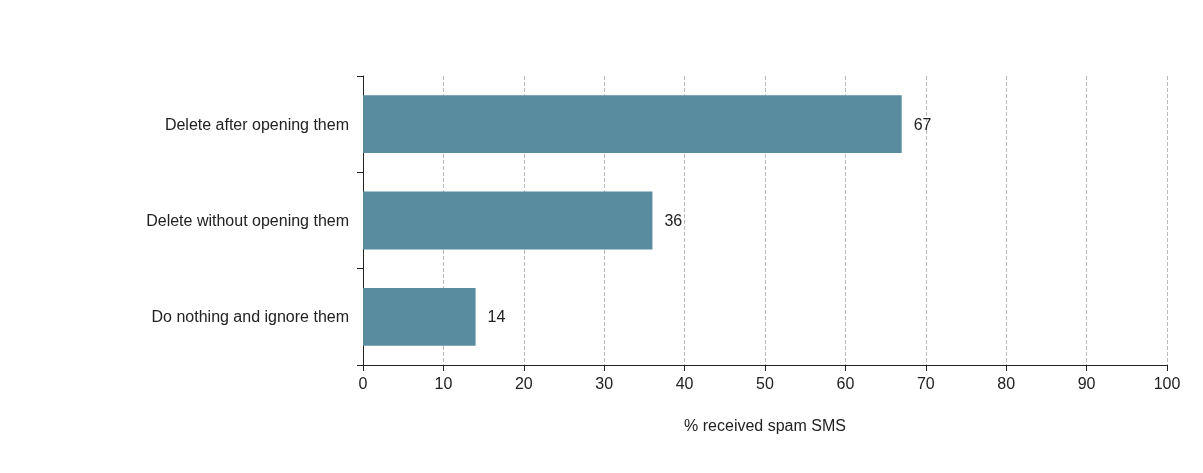  I want to click on x-tick-label: 60, so click(845, 383).